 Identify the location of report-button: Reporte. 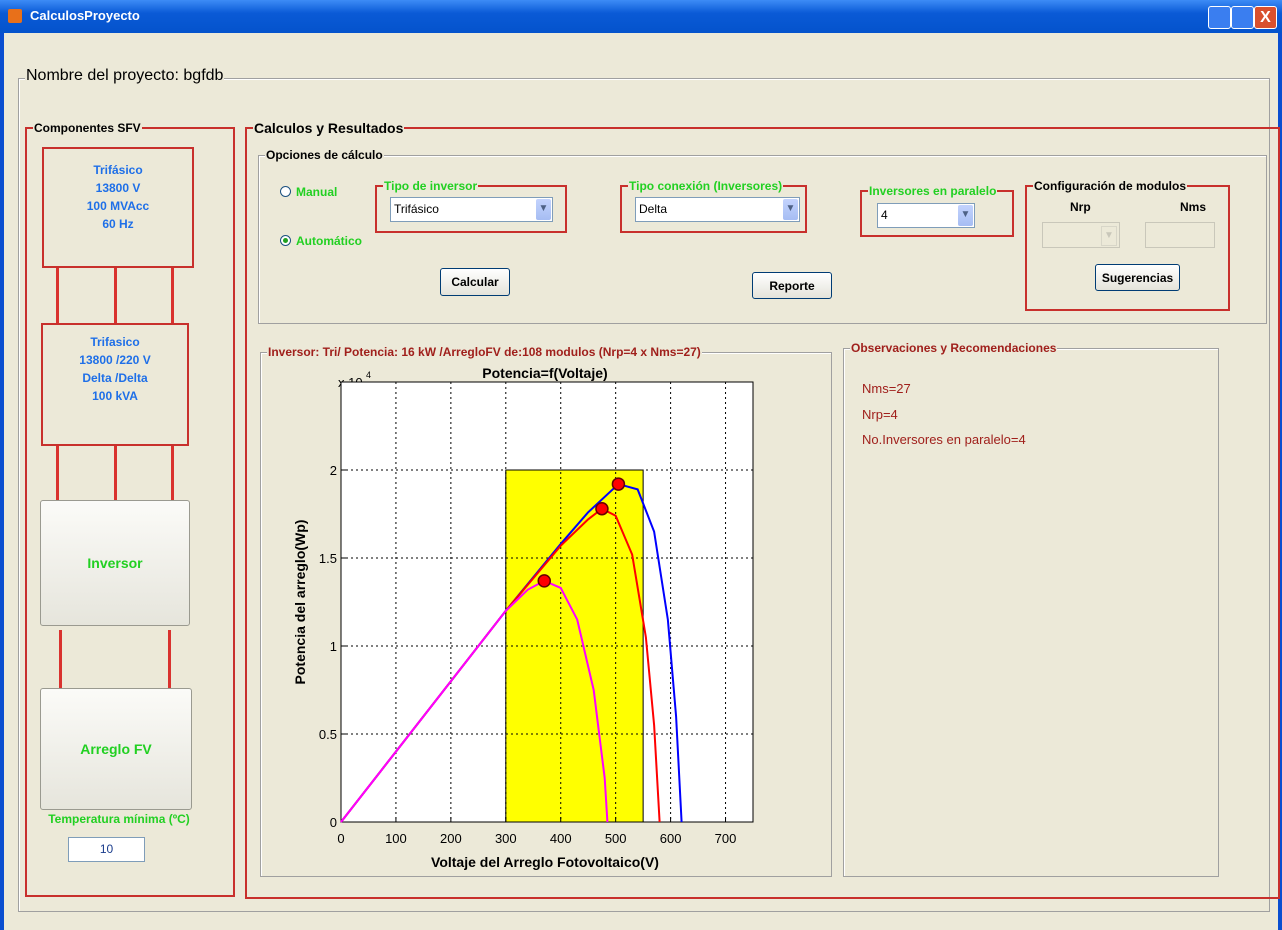
(792, 285).